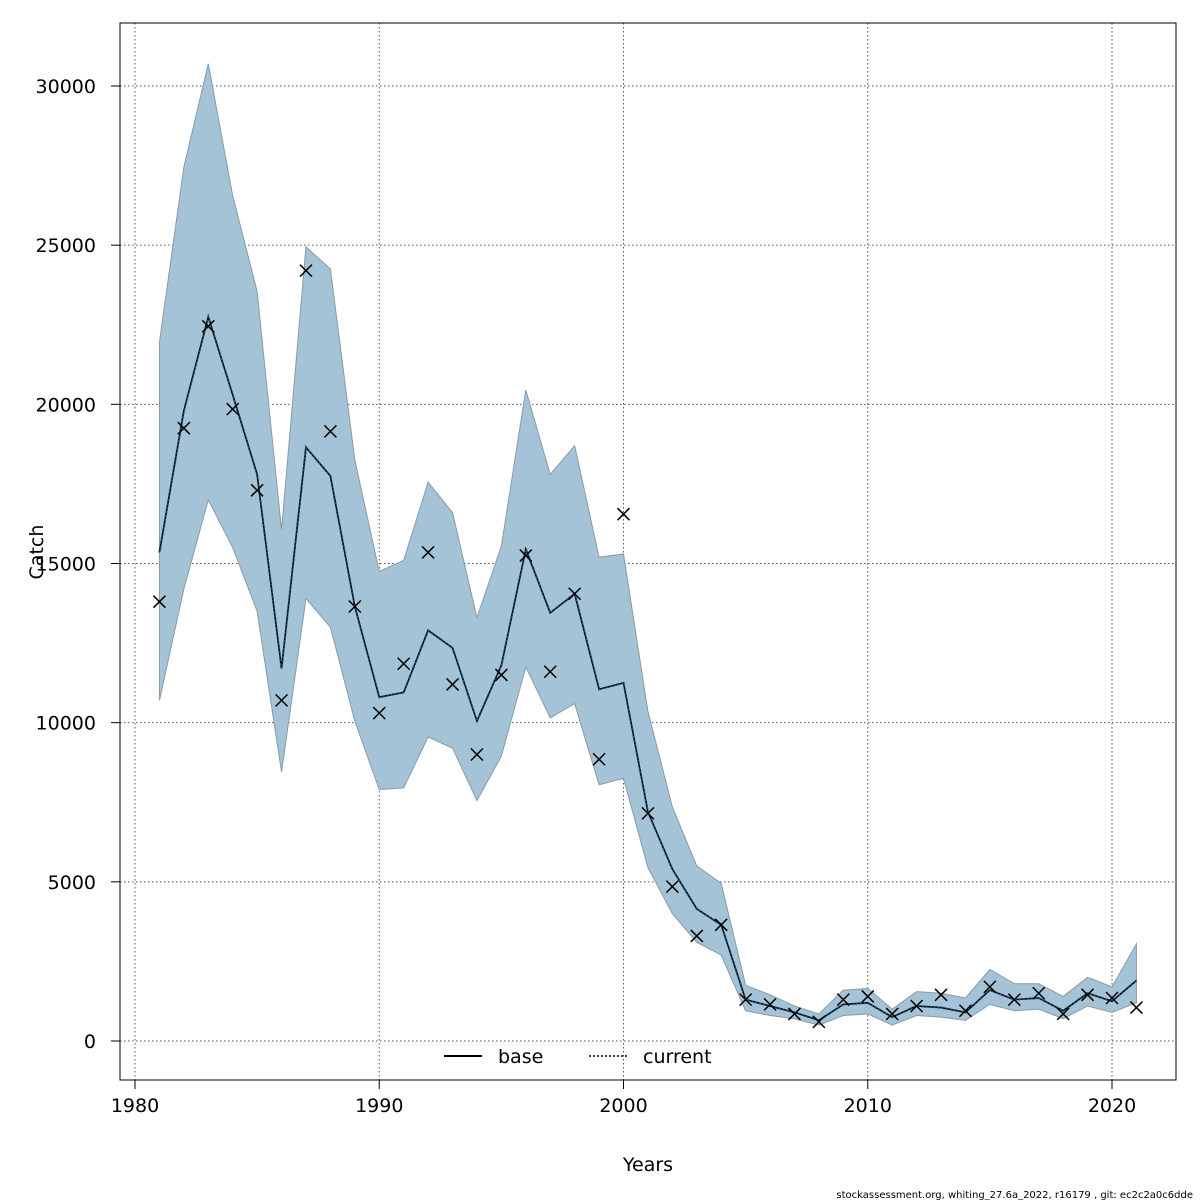 This screenshot has width=1200, height=1200. Describe the element at coordinates (90, 1042) in the screenshot. I see `y-tick-label: 0` at that location.